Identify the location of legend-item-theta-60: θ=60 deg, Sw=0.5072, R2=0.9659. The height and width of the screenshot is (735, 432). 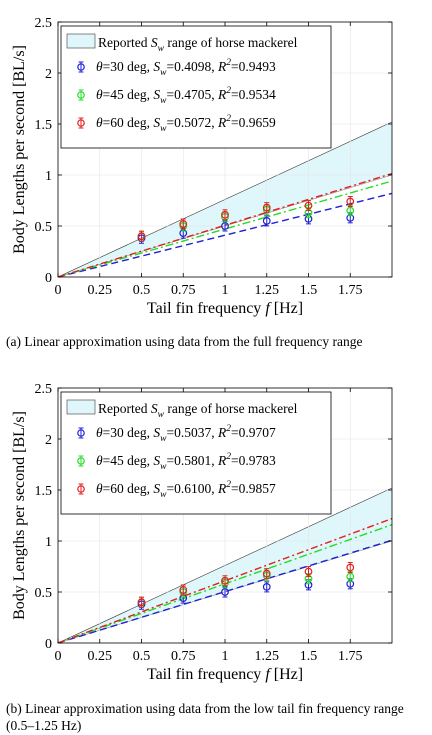
(176, 124).